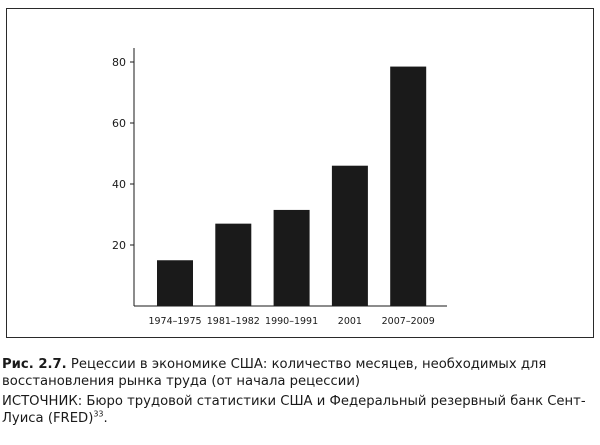  Describe the element at coordinates (123, 154) in the screenshot. I see `y-axis-ticks: 20 40 60 80` at that location.